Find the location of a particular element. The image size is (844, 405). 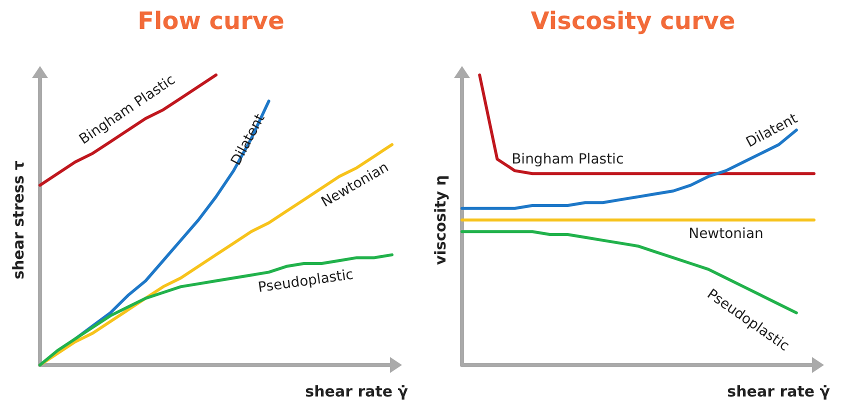

series-label: Bingham Plastic is located at coordinates (568, 160).